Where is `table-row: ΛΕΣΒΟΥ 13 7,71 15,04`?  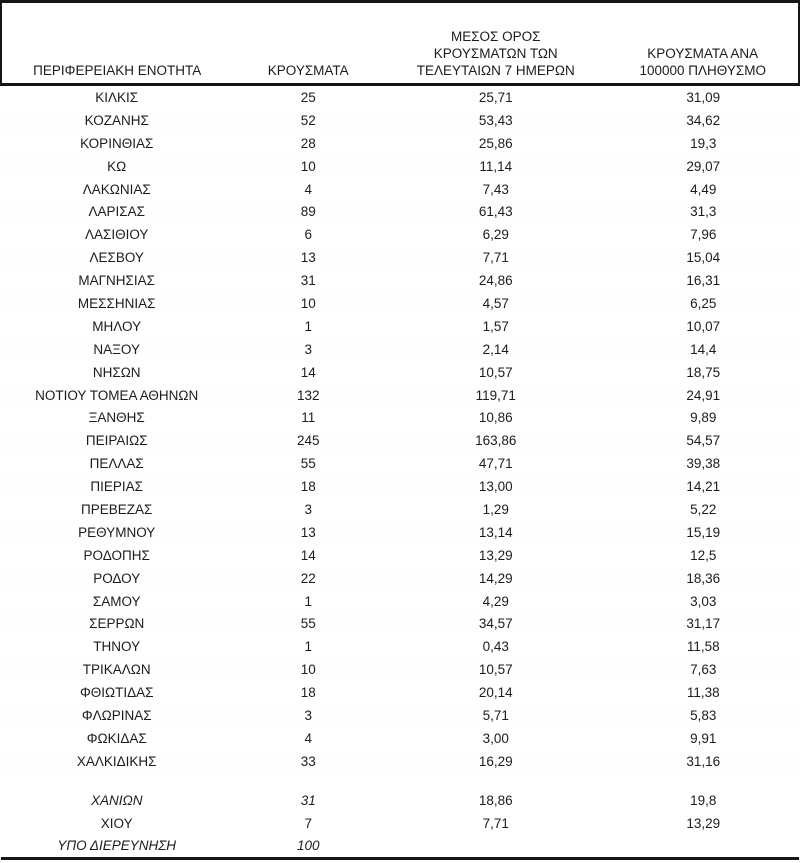
table-row: ΛΕΣΒΟΥ 13 7,71 15,04 is located at coordinates (400, 258).